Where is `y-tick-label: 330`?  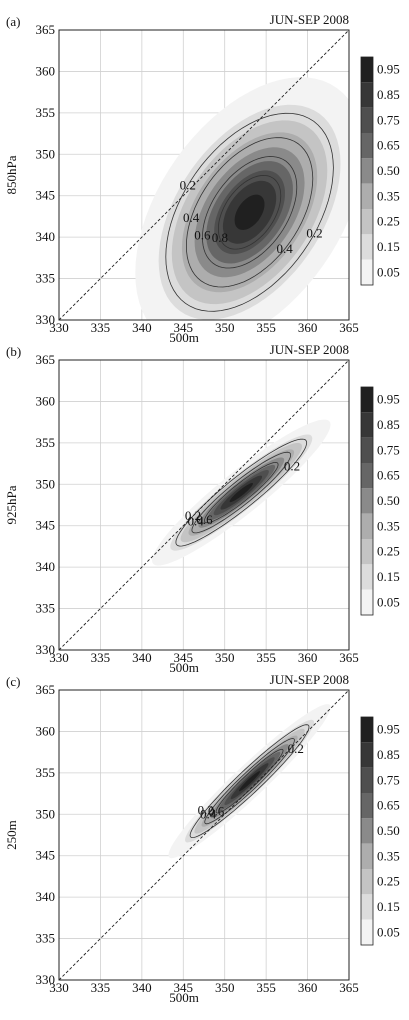 y-tick-label: 330 is located at coordinates (46, 649).